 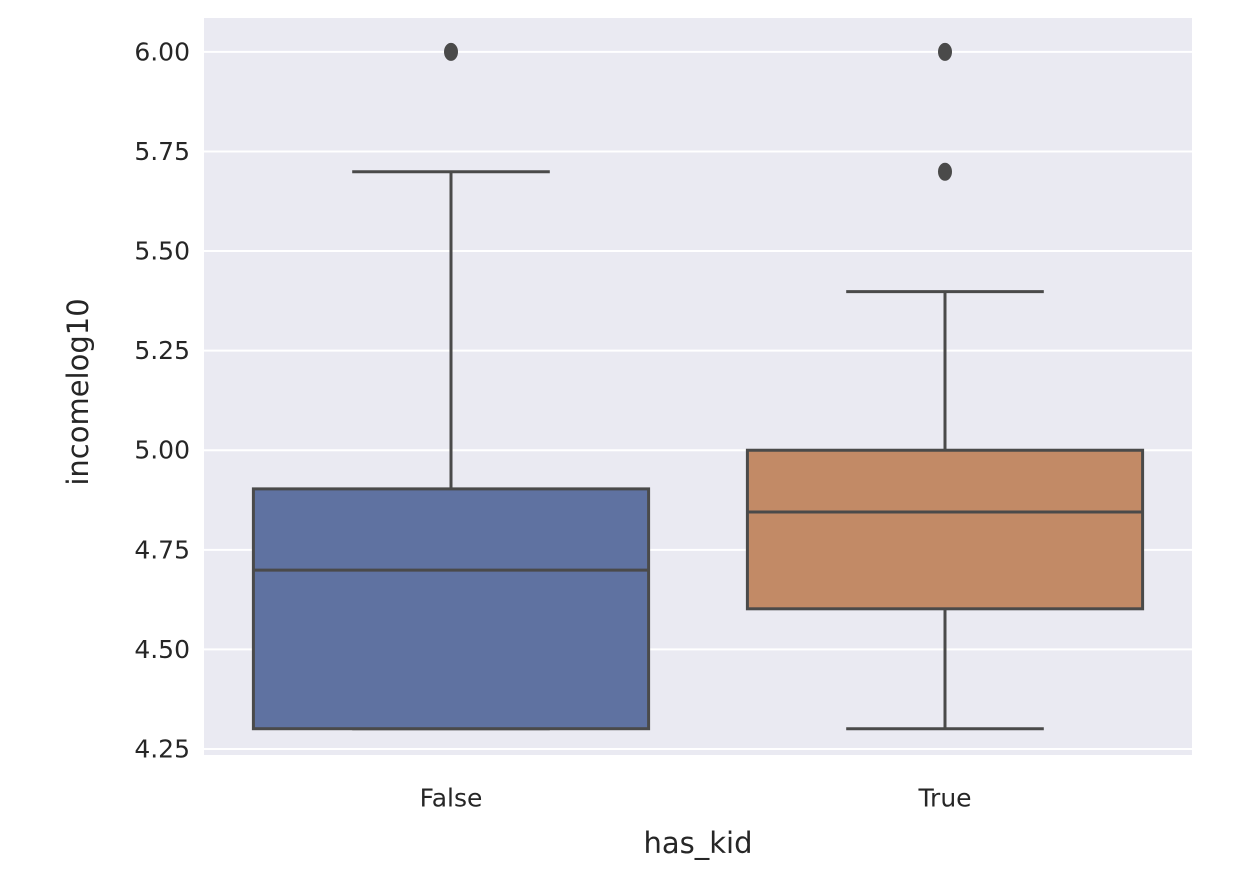 I want to click on y-tick-label: 6.00, so click(x=162, y=51).